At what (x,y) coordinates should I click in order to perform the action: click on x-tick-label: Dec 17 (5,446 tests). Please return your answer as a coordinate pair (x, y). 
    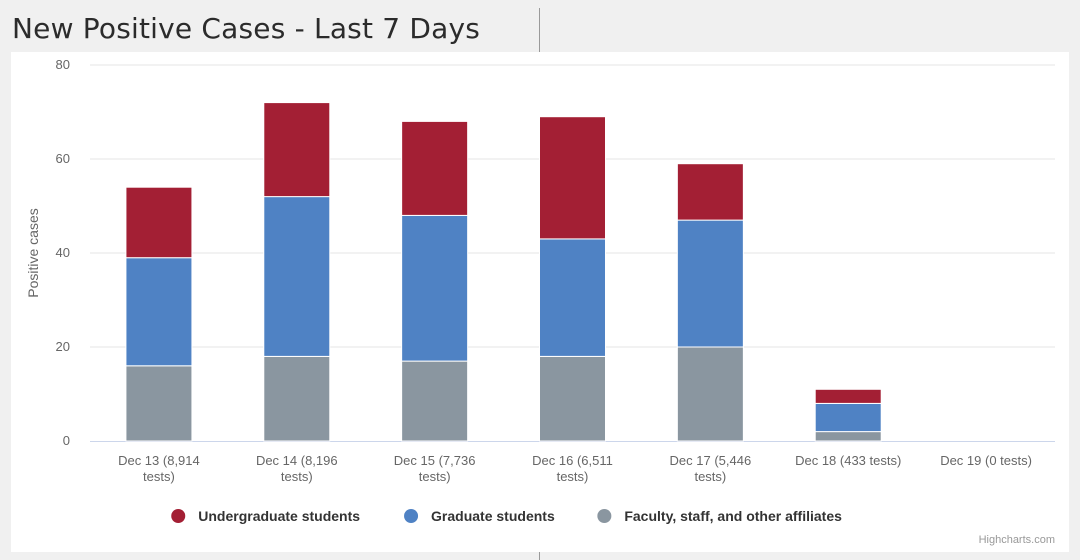
    Looking at the image, I should click on (711, 468).